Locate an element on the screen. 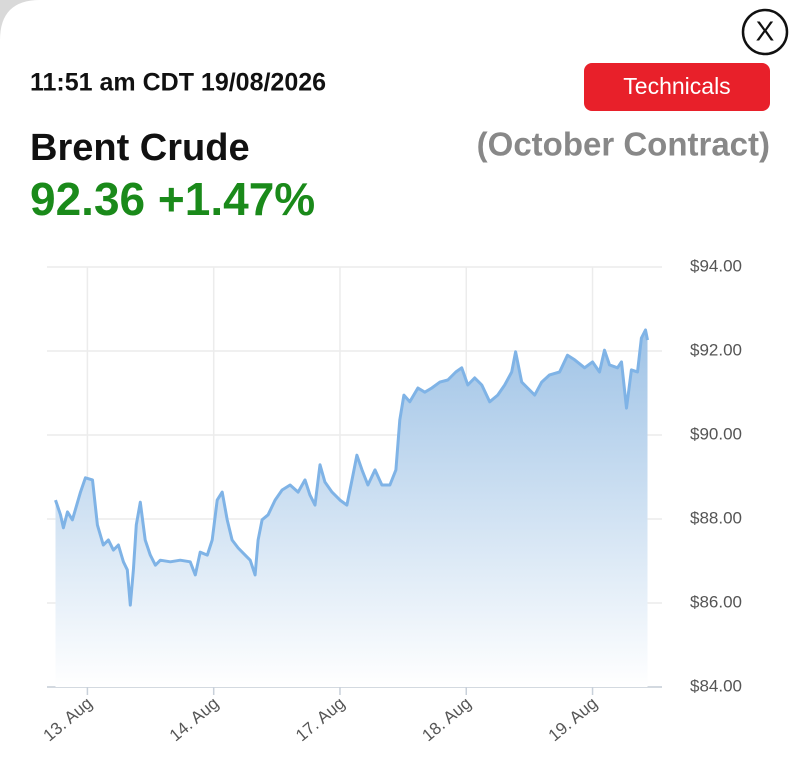 Image resolution: width=800 pixels, height=780 pixels. y-tick-label: $84.00 is located at coordinates (716, 685).